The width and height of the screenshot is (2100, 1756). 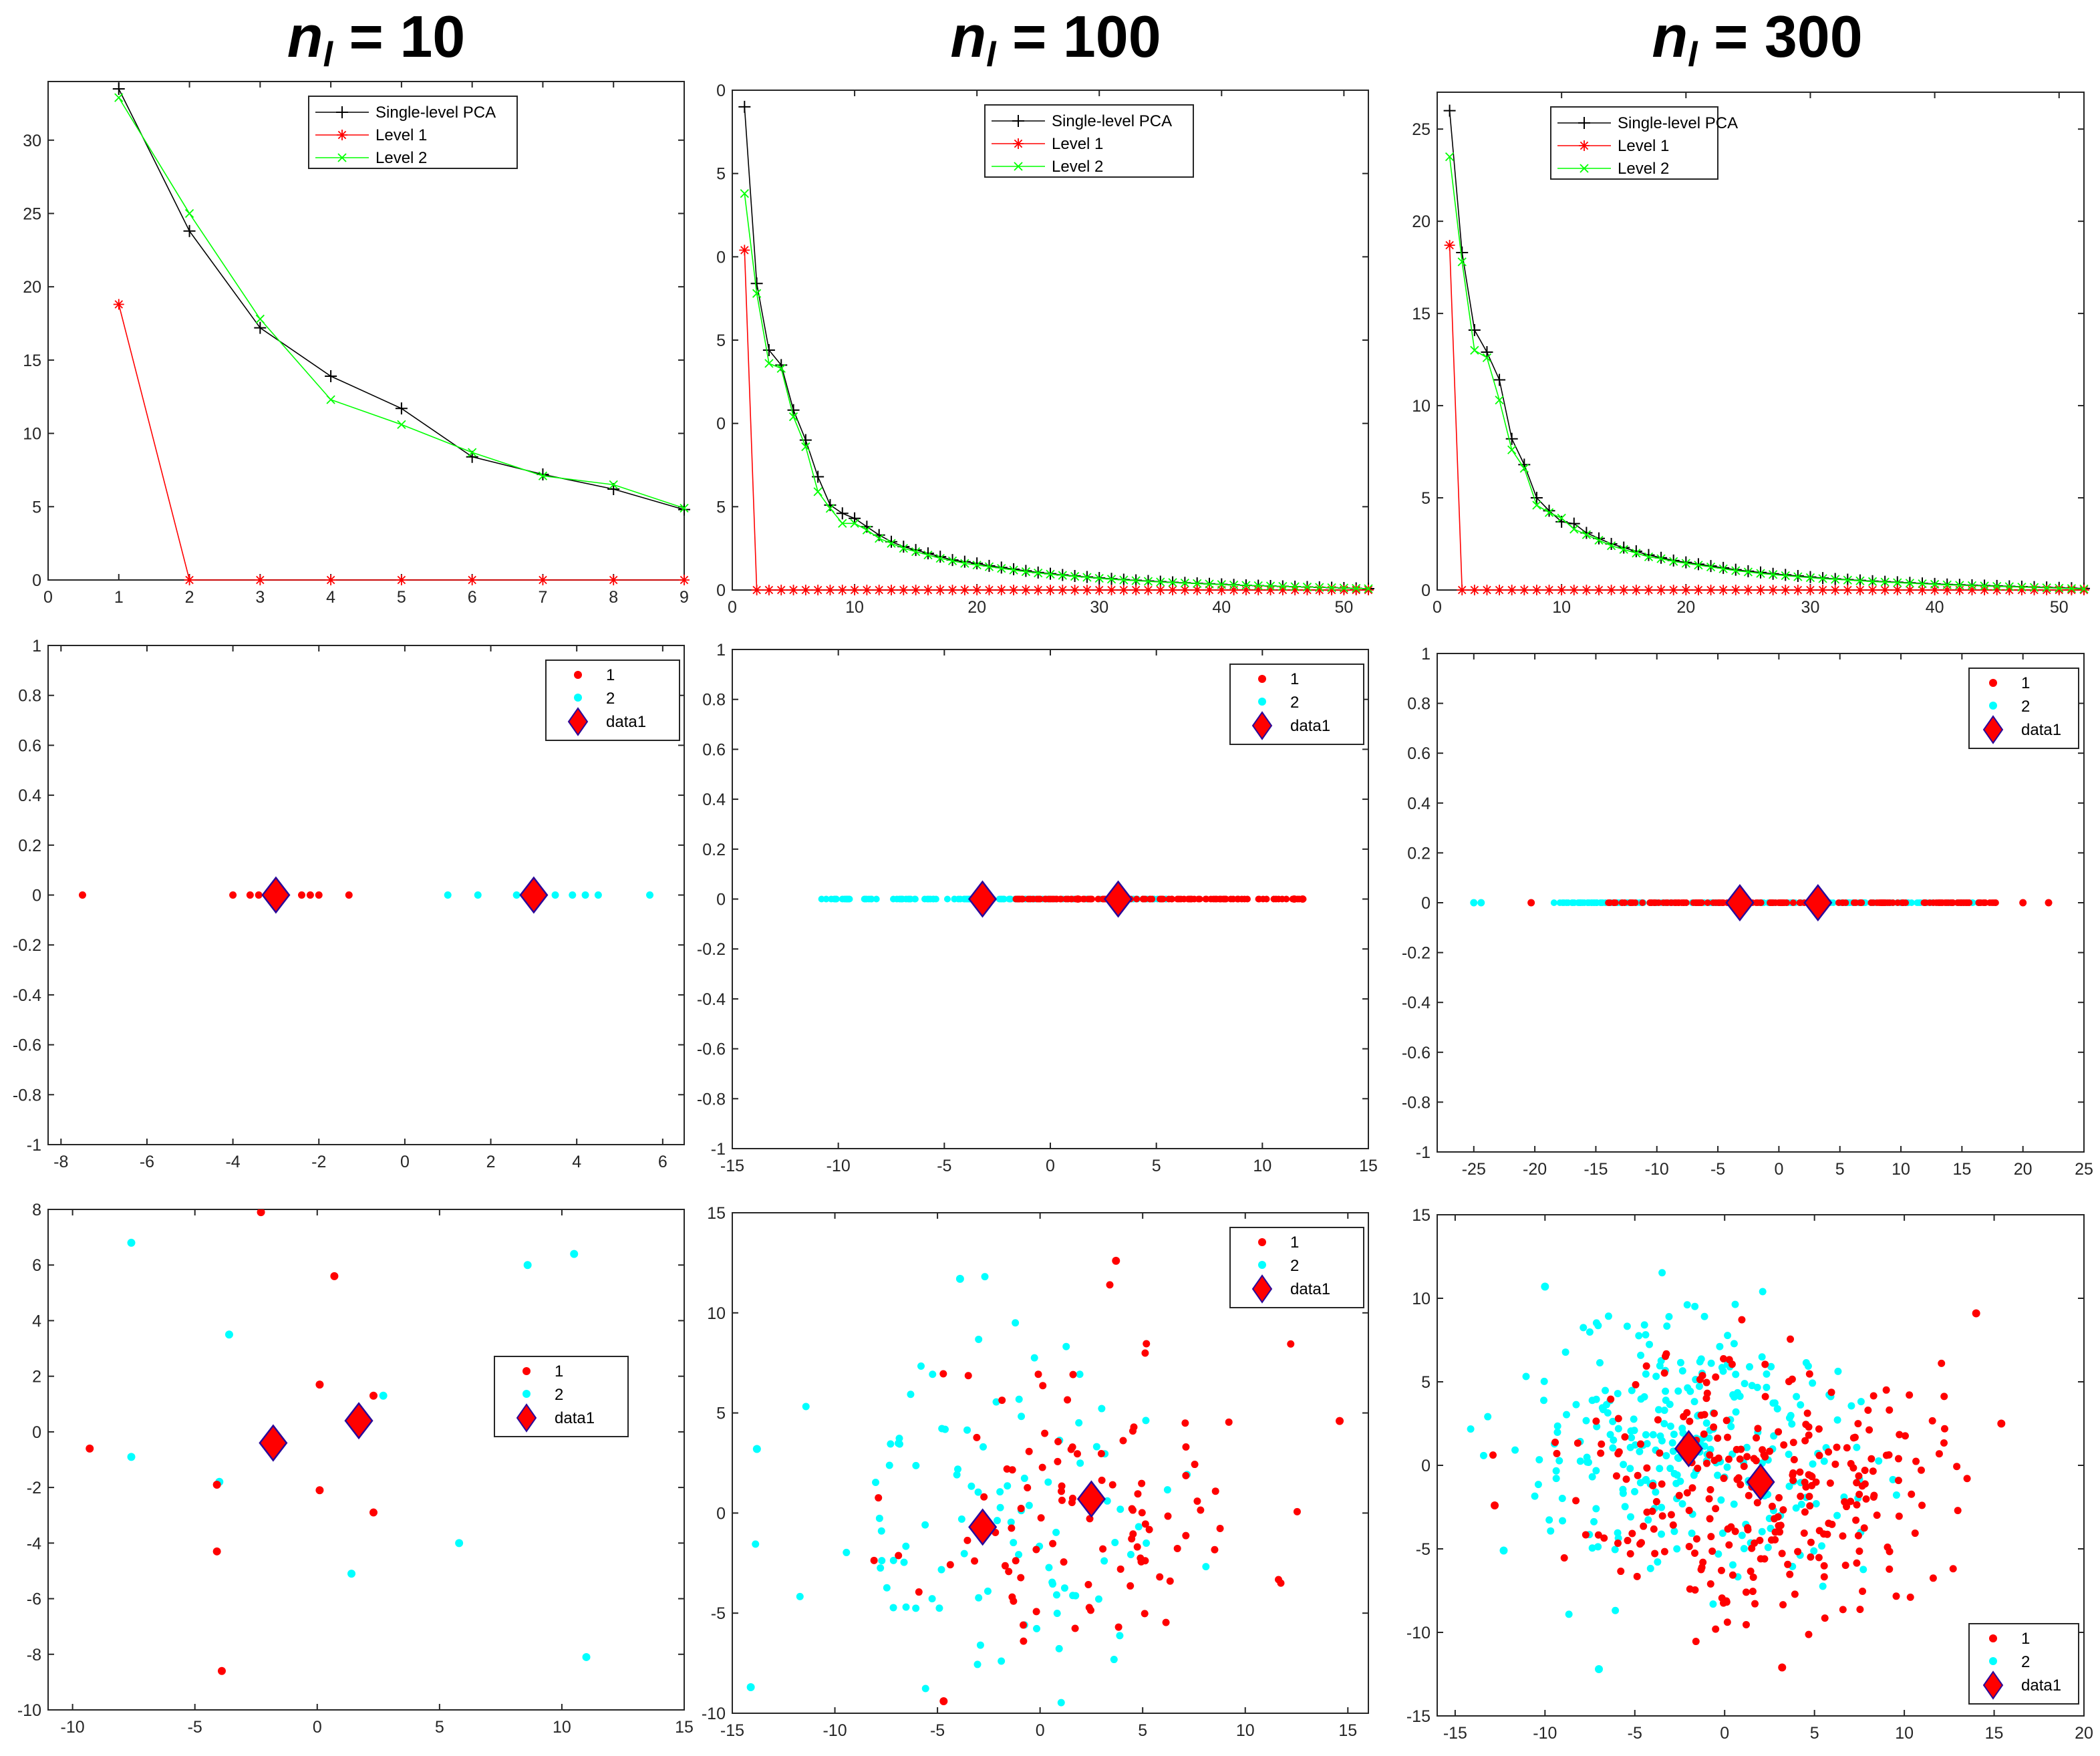 What do you see at coordinates (32, 360) in the screenshot?
I see `y-tick-label: 15` at bounding box center [32, 360].